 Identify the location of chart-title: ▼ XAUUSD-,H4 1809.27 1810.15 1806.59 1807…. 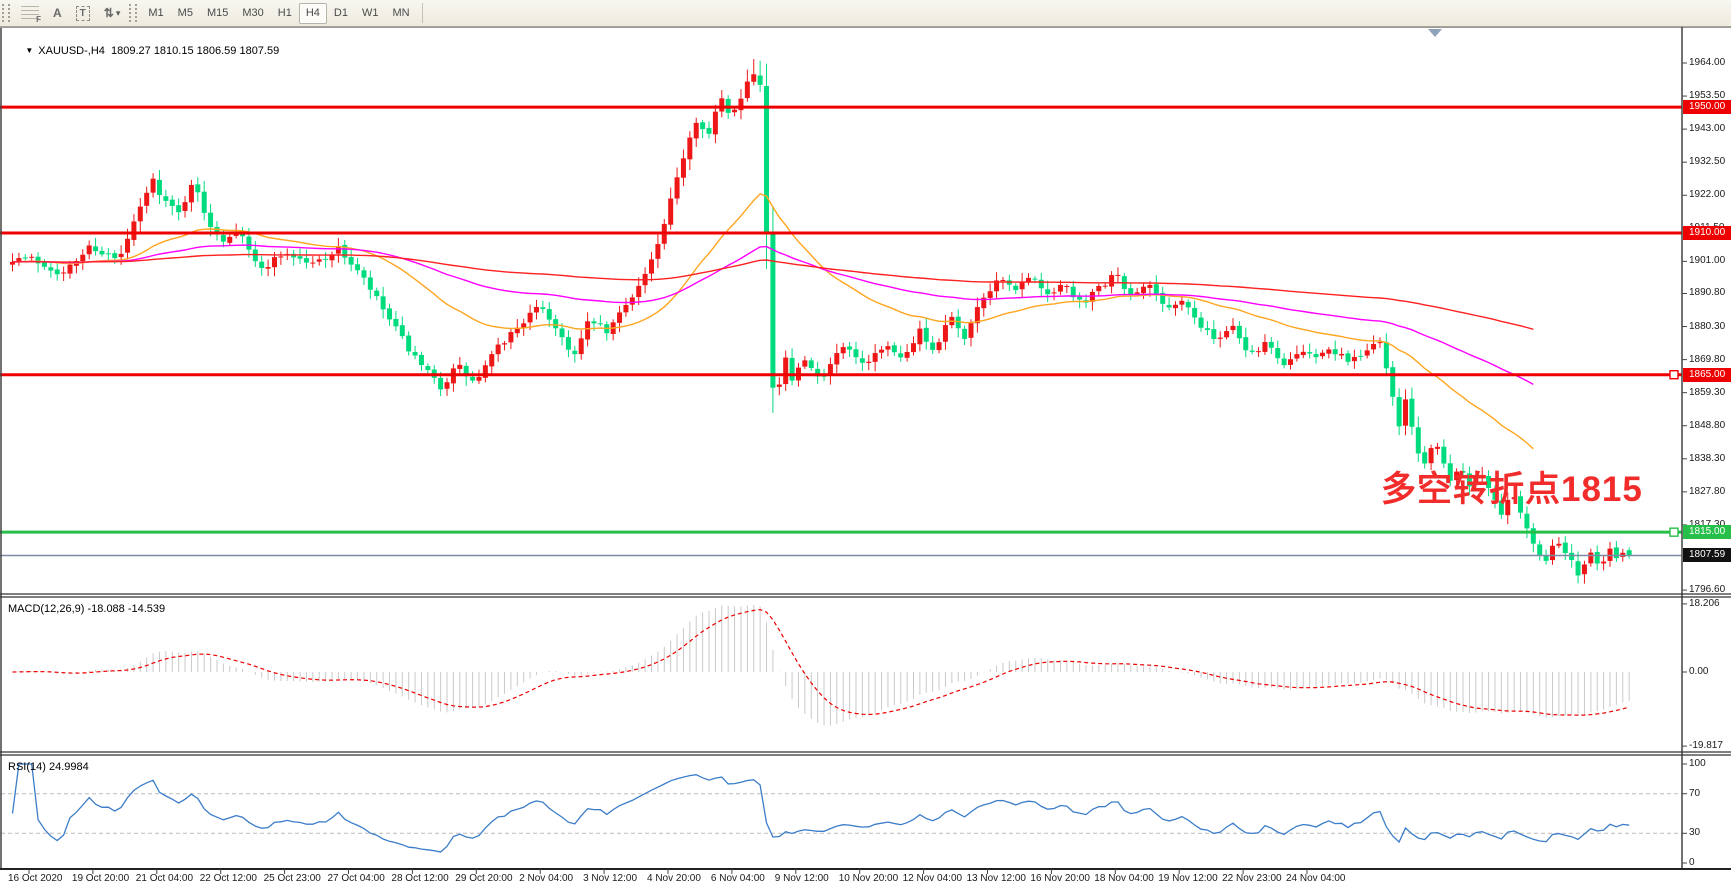
(143, 51).